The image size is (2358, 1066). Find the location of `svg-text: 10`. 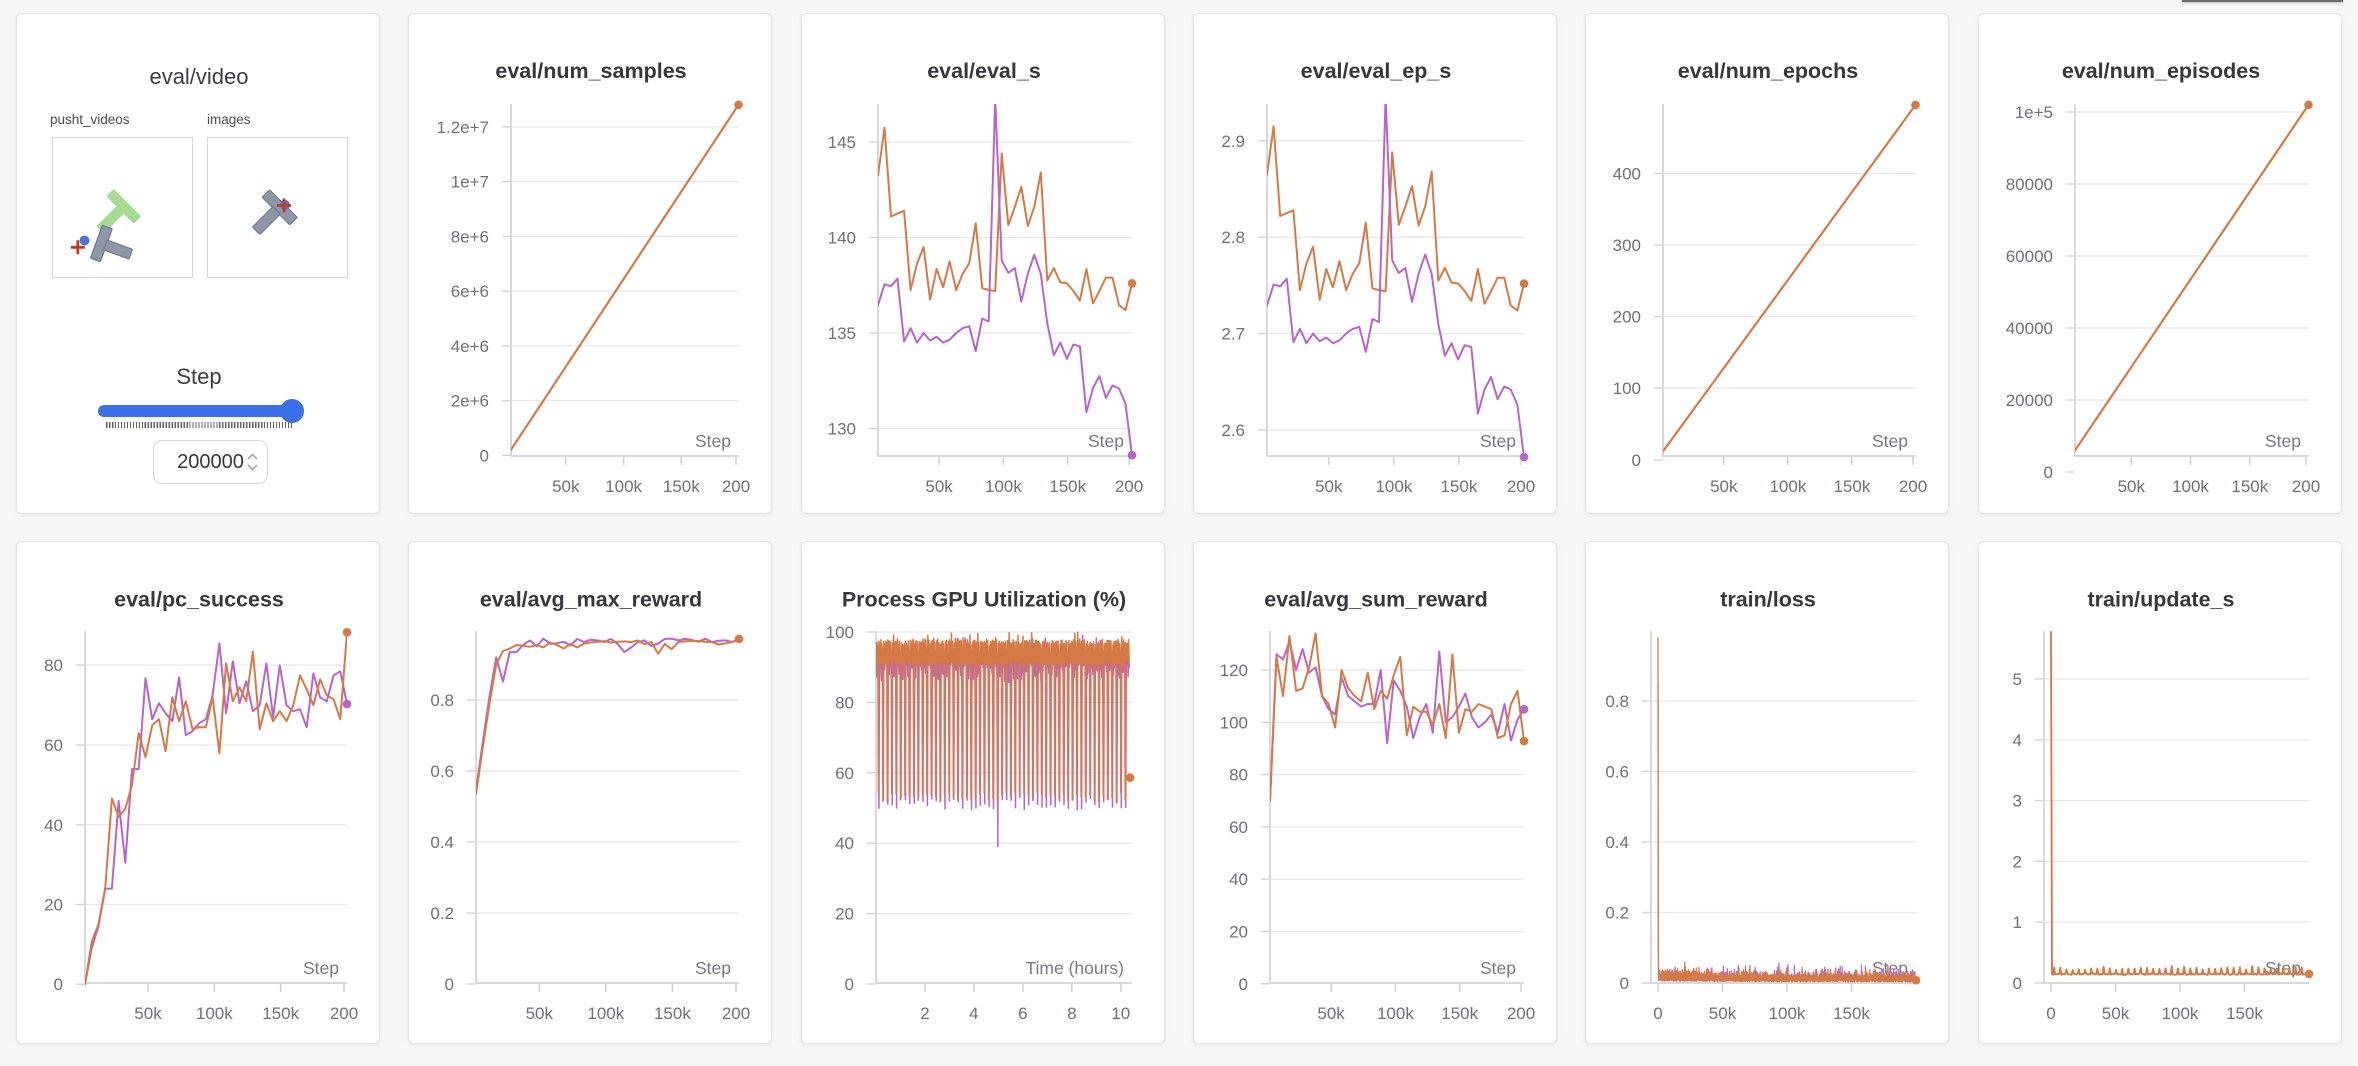

svg-text: 10 is located at coordinates (1120, 1013).